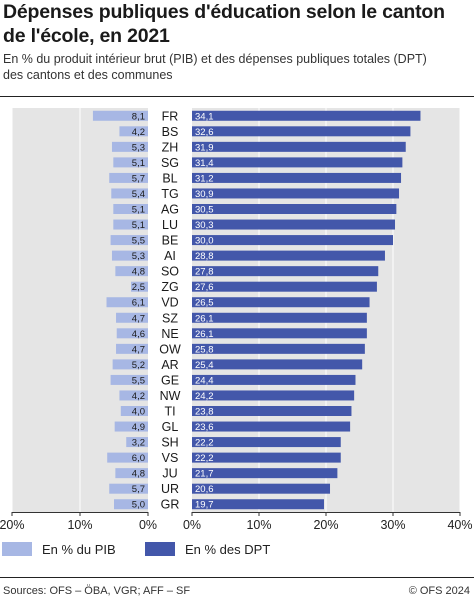 This screenshot has height=604, width=474. What do you see at coordinates (97, 591) in the screenshot?
I see `footer-source: Sources: OFS – ÖBA, VGR; AFF – SF` at bounding box center [97, 591].